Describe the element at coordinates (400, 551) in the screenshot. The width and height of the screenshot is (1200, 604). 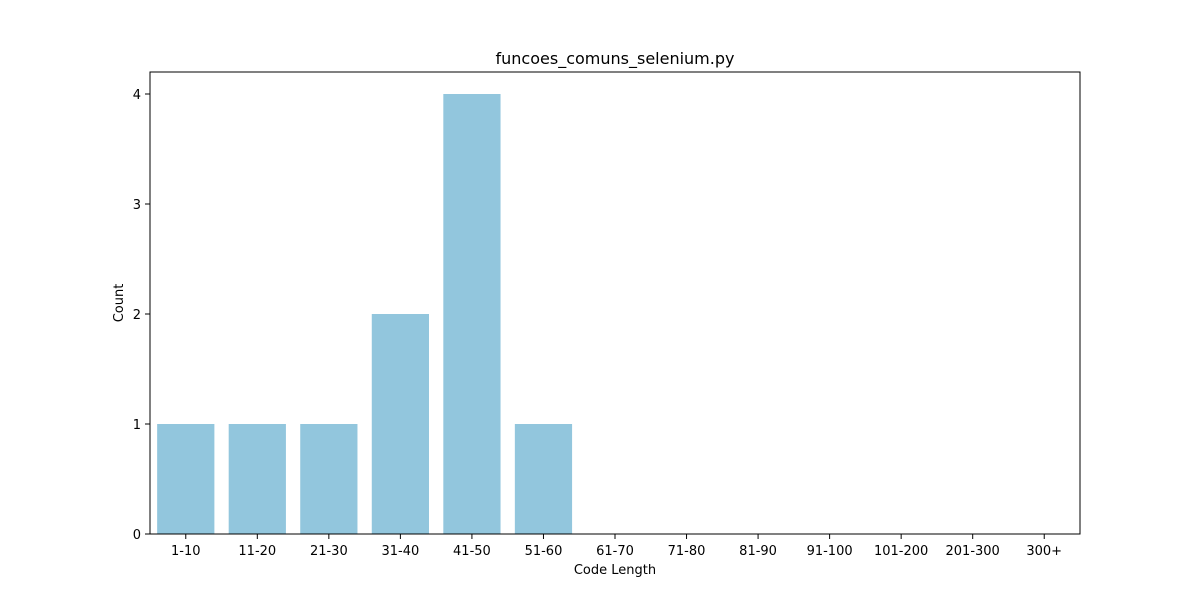
I see `x-tick-label: 31-40` at that location.